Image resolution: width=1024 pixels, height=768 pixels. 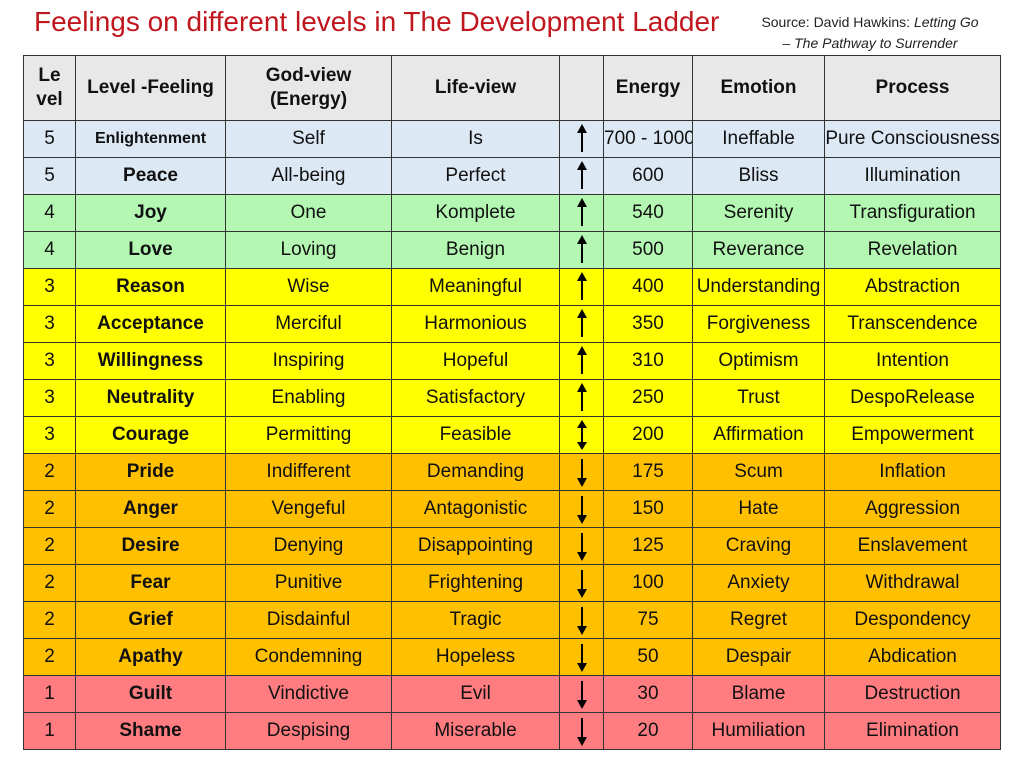 What do you see at coordinates (475, 398) in the screenshot?
I see `cell-lifeview: Satisfactory` at bounding box center [475, 398].